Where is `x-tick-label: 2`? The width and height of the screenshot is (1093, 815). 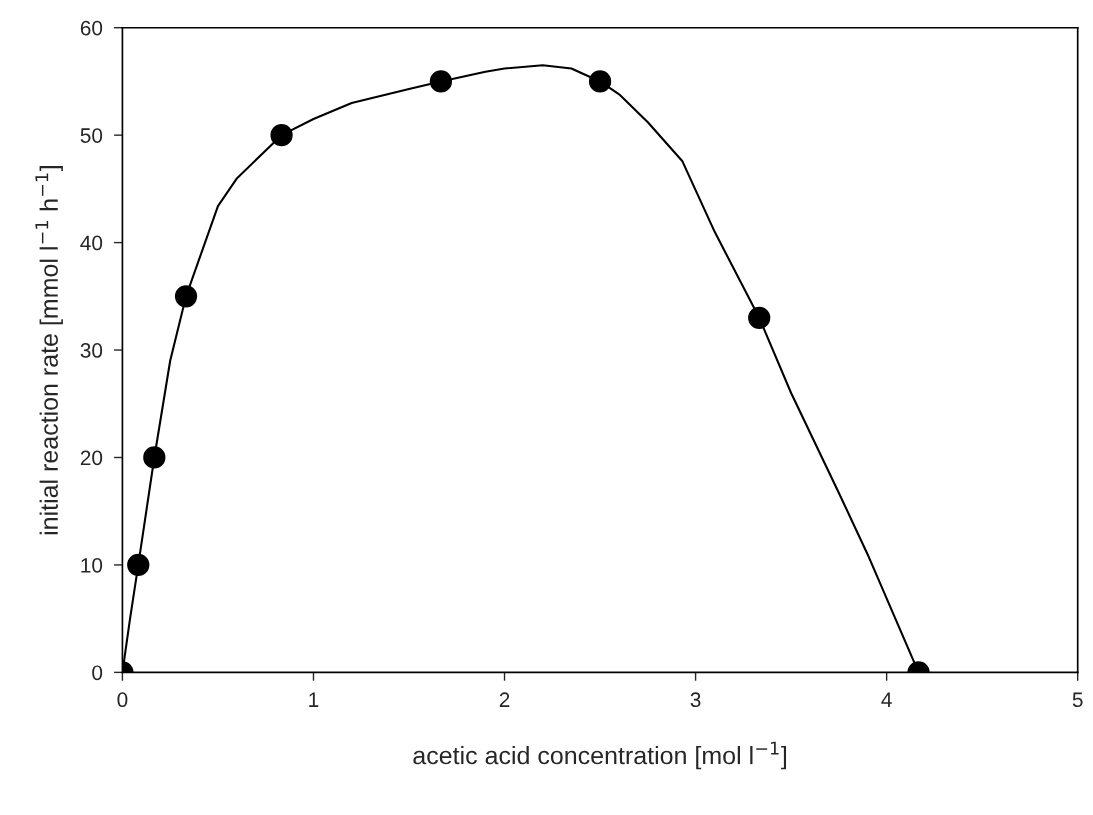
x-tick-label: 2 is located at coordinates (504, 699).